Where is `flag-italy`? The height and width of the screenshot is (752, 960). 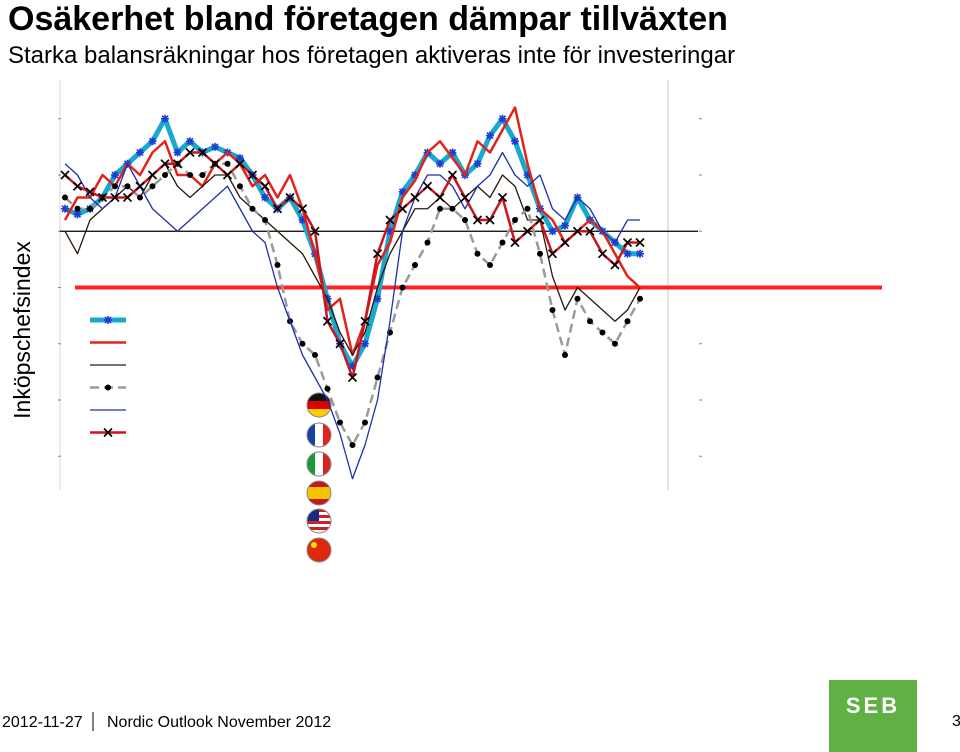 flag-italy is located at coordinates (319, 464).